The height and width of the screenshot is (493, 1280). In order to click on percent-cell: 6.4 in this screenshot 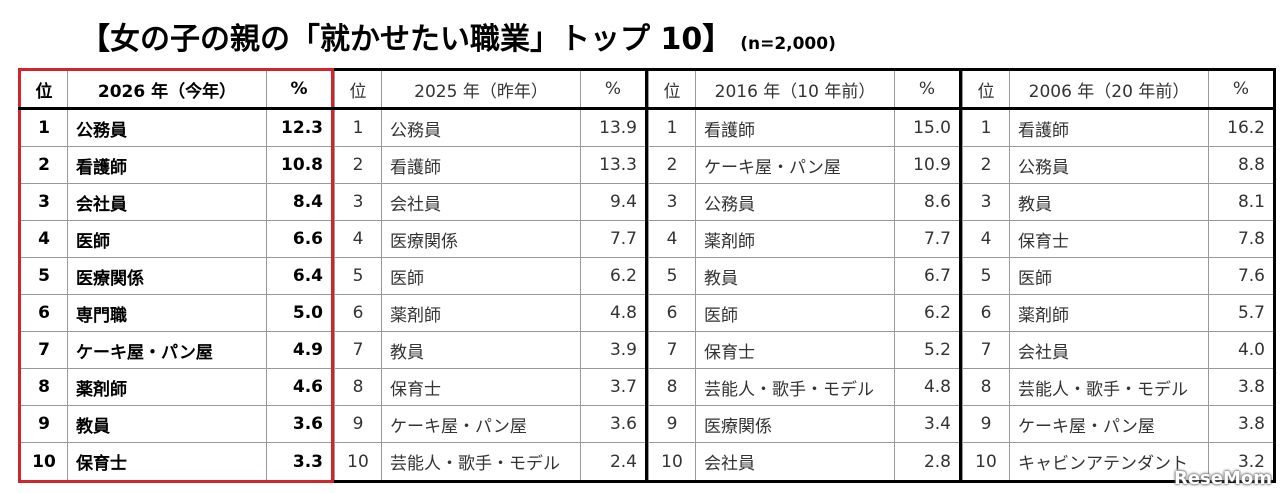, I will do `click(299, 276)`.